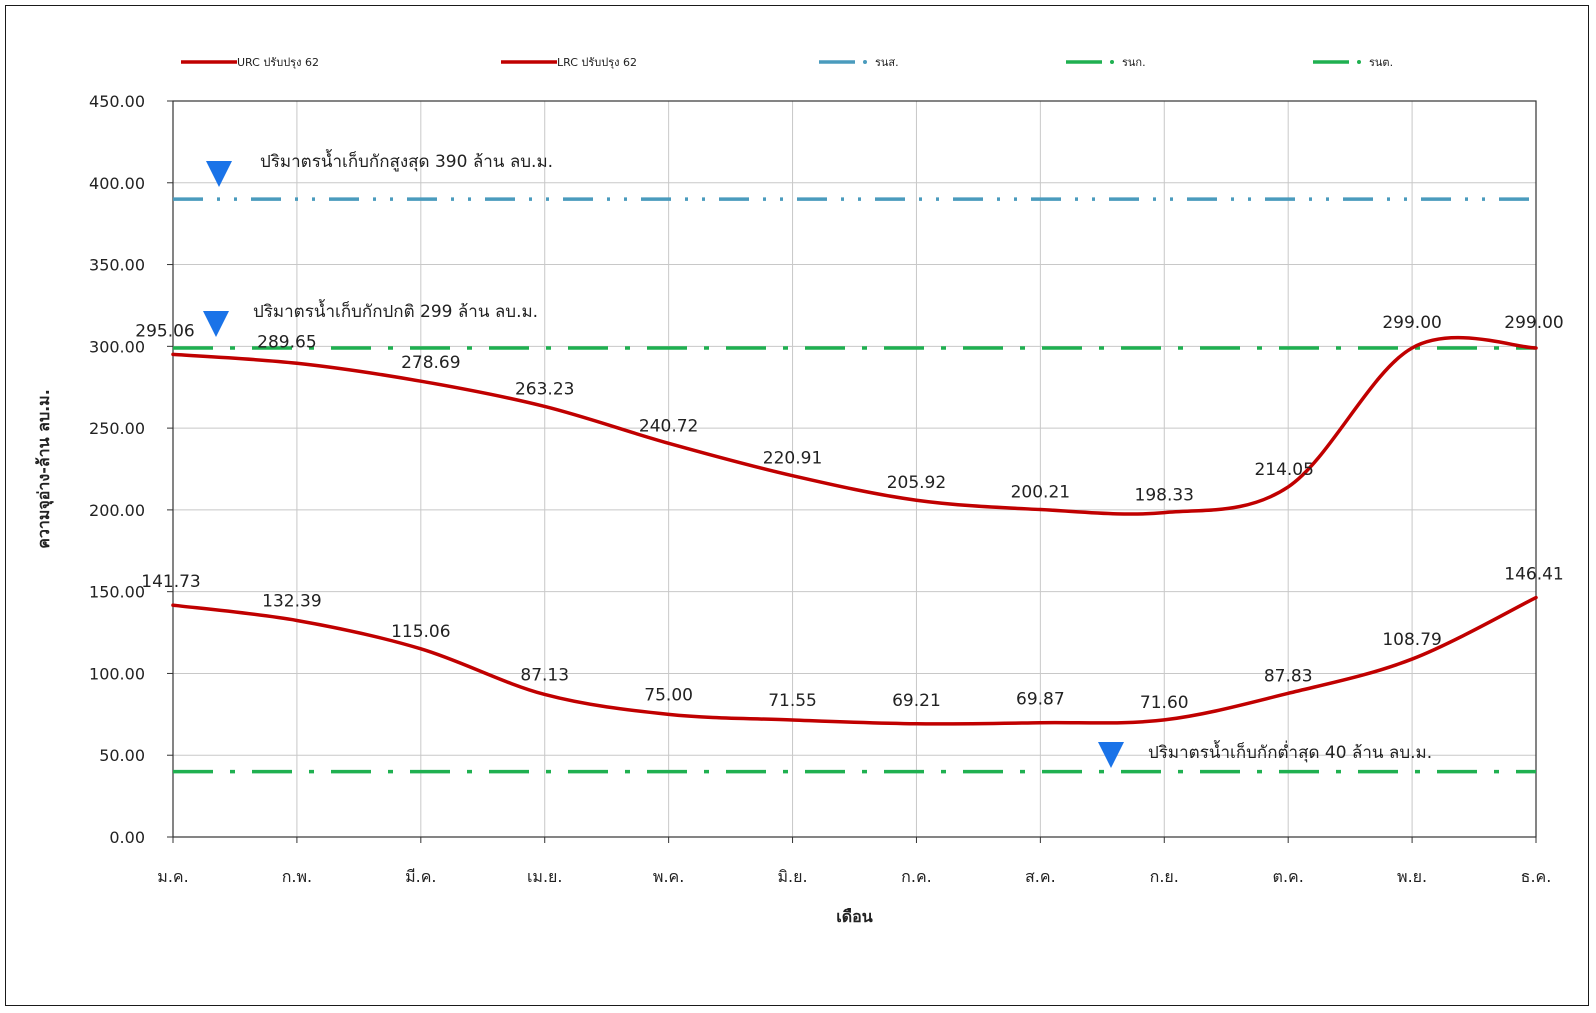 Image resolution: width=1596 pixels, height=1013 pixels. What do you see at coordinates (1040, 493) in the screenshot?
I see `data-label: 200.21` at bounding box center [1040, 493].